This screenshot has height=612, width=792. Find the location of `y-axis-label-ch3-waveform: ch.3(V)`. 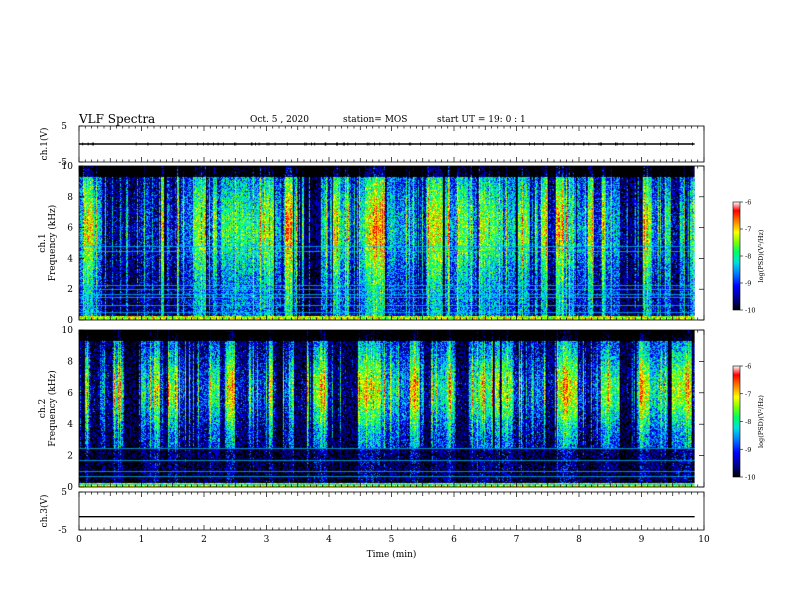

y-axis-label-ch3-waveform: ch.3(V) is located at coordinates (44, 511).